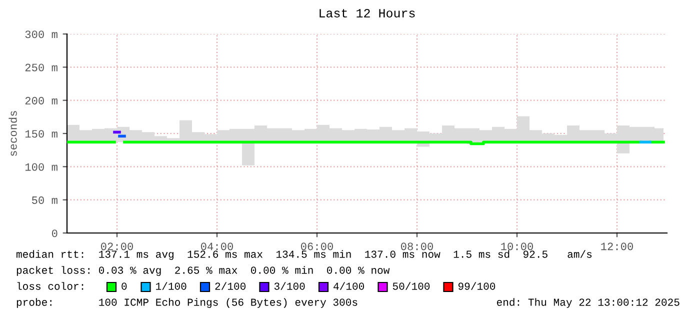 Image resolution: width=697 pixels, height=315 pixels. What do you see at coordinates (117, 246) in the screenshot?
I see `x-tick-label: 02:00` at bounding box center [117, 246].